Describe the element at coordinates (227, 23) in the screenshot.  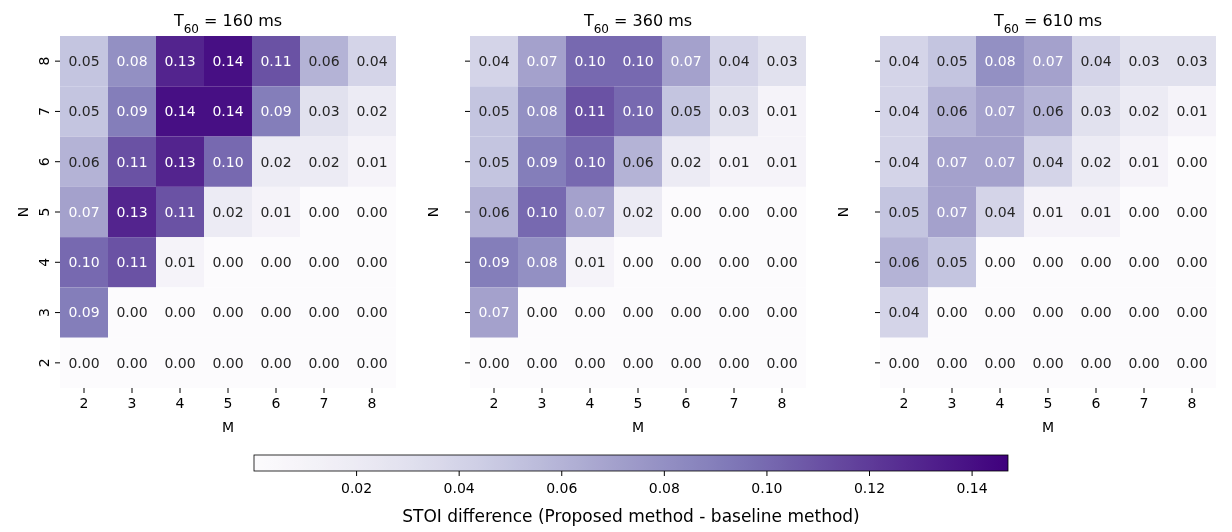
I see `chart-title: T$_{60}$ = 160 ms` at that location.